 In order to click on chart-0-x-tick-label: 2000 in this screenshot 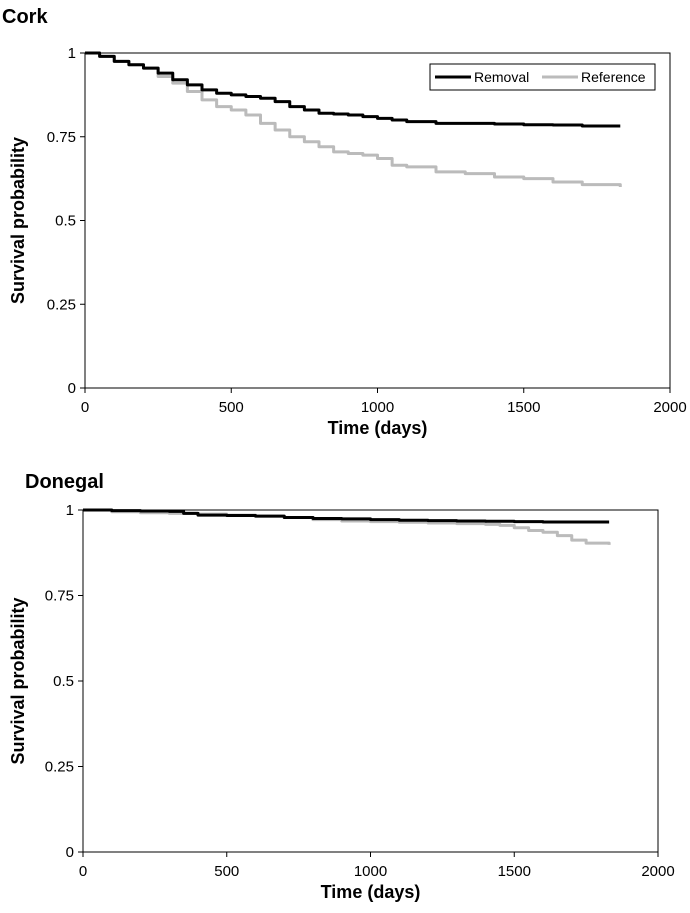, I will do `click(669, 407)`.